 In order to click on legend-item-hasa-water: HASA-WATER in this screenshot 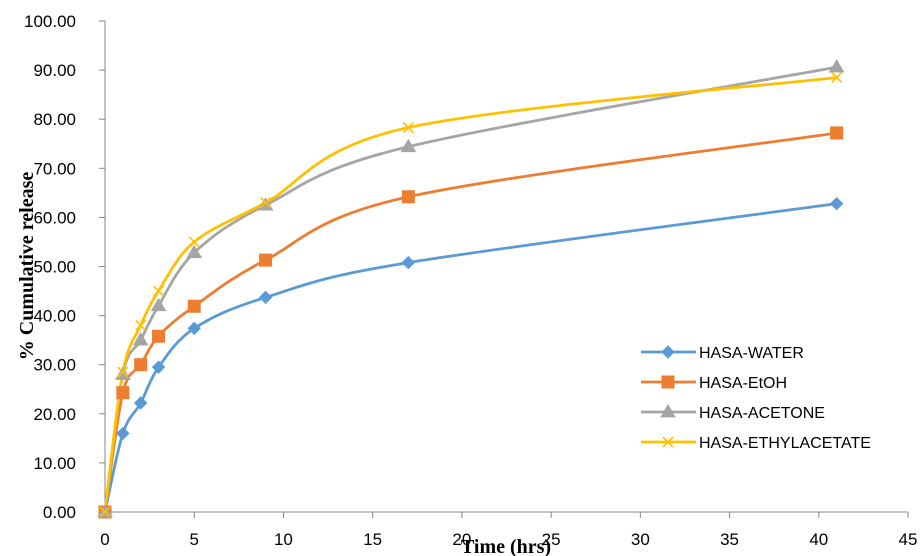, I will do `click(722, 353)`.